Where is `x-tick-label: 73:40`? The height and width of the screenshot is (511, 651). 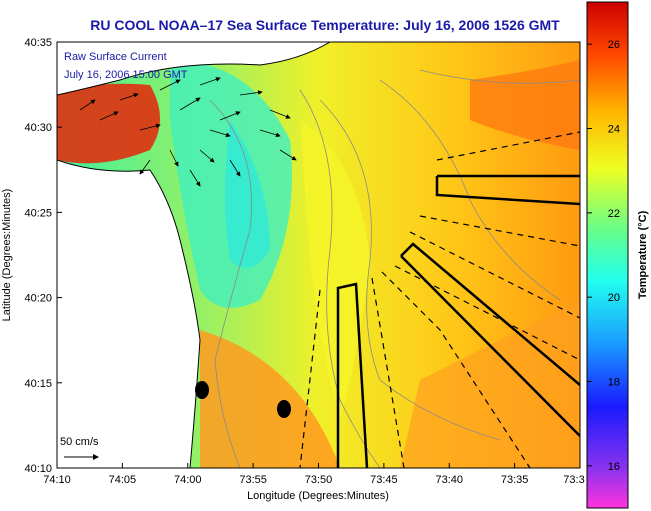
x-tick-label: 73:40 is located at coordinates (449, 480).